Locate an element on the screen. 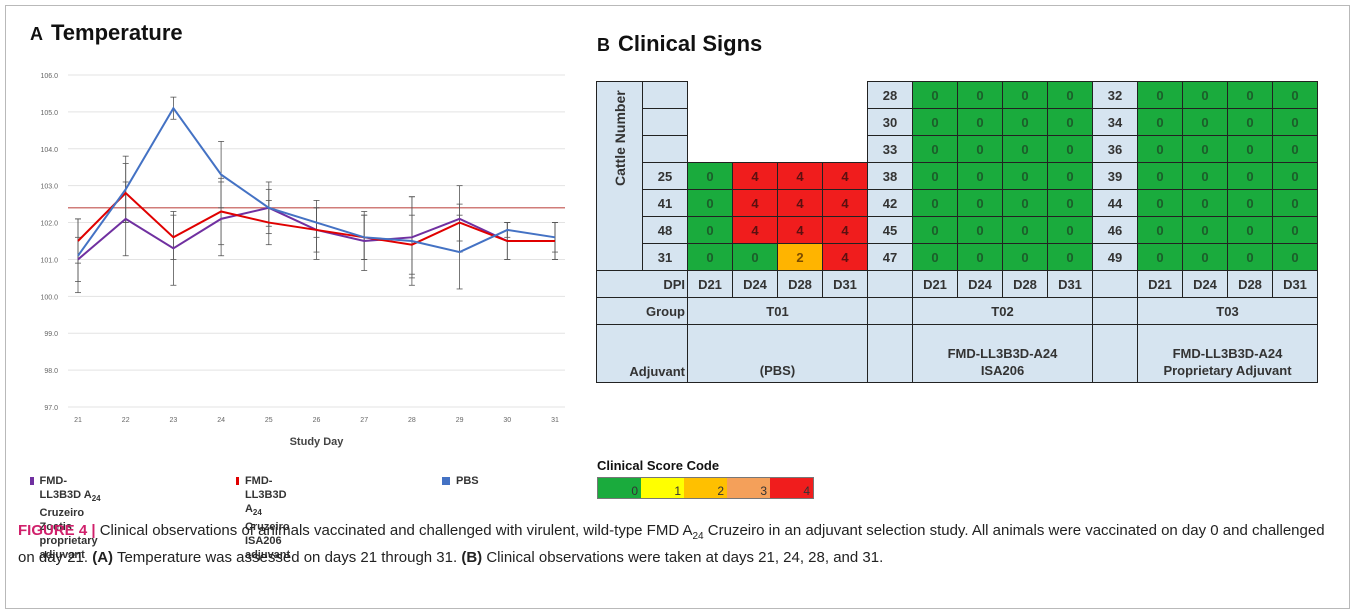 Image resolution: width=1357 pixels, height=616 pixels. cattle-number: 39 is located at coordinates (1115, 176).